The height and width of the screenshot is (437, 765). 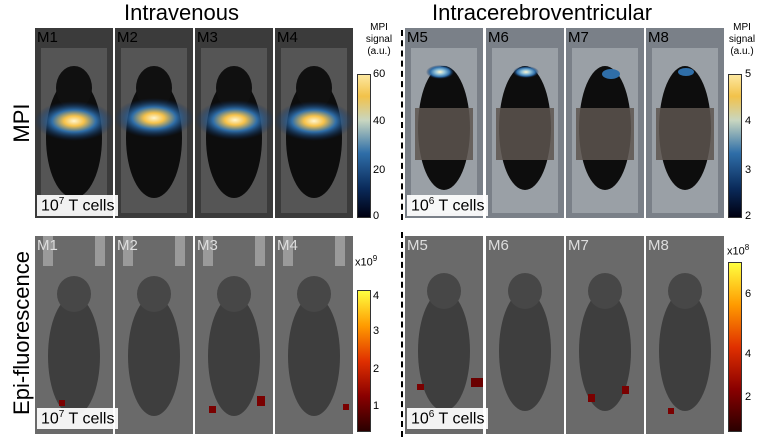 I want to click on mpi-row-label: MPI, so click(x=21, y=123).